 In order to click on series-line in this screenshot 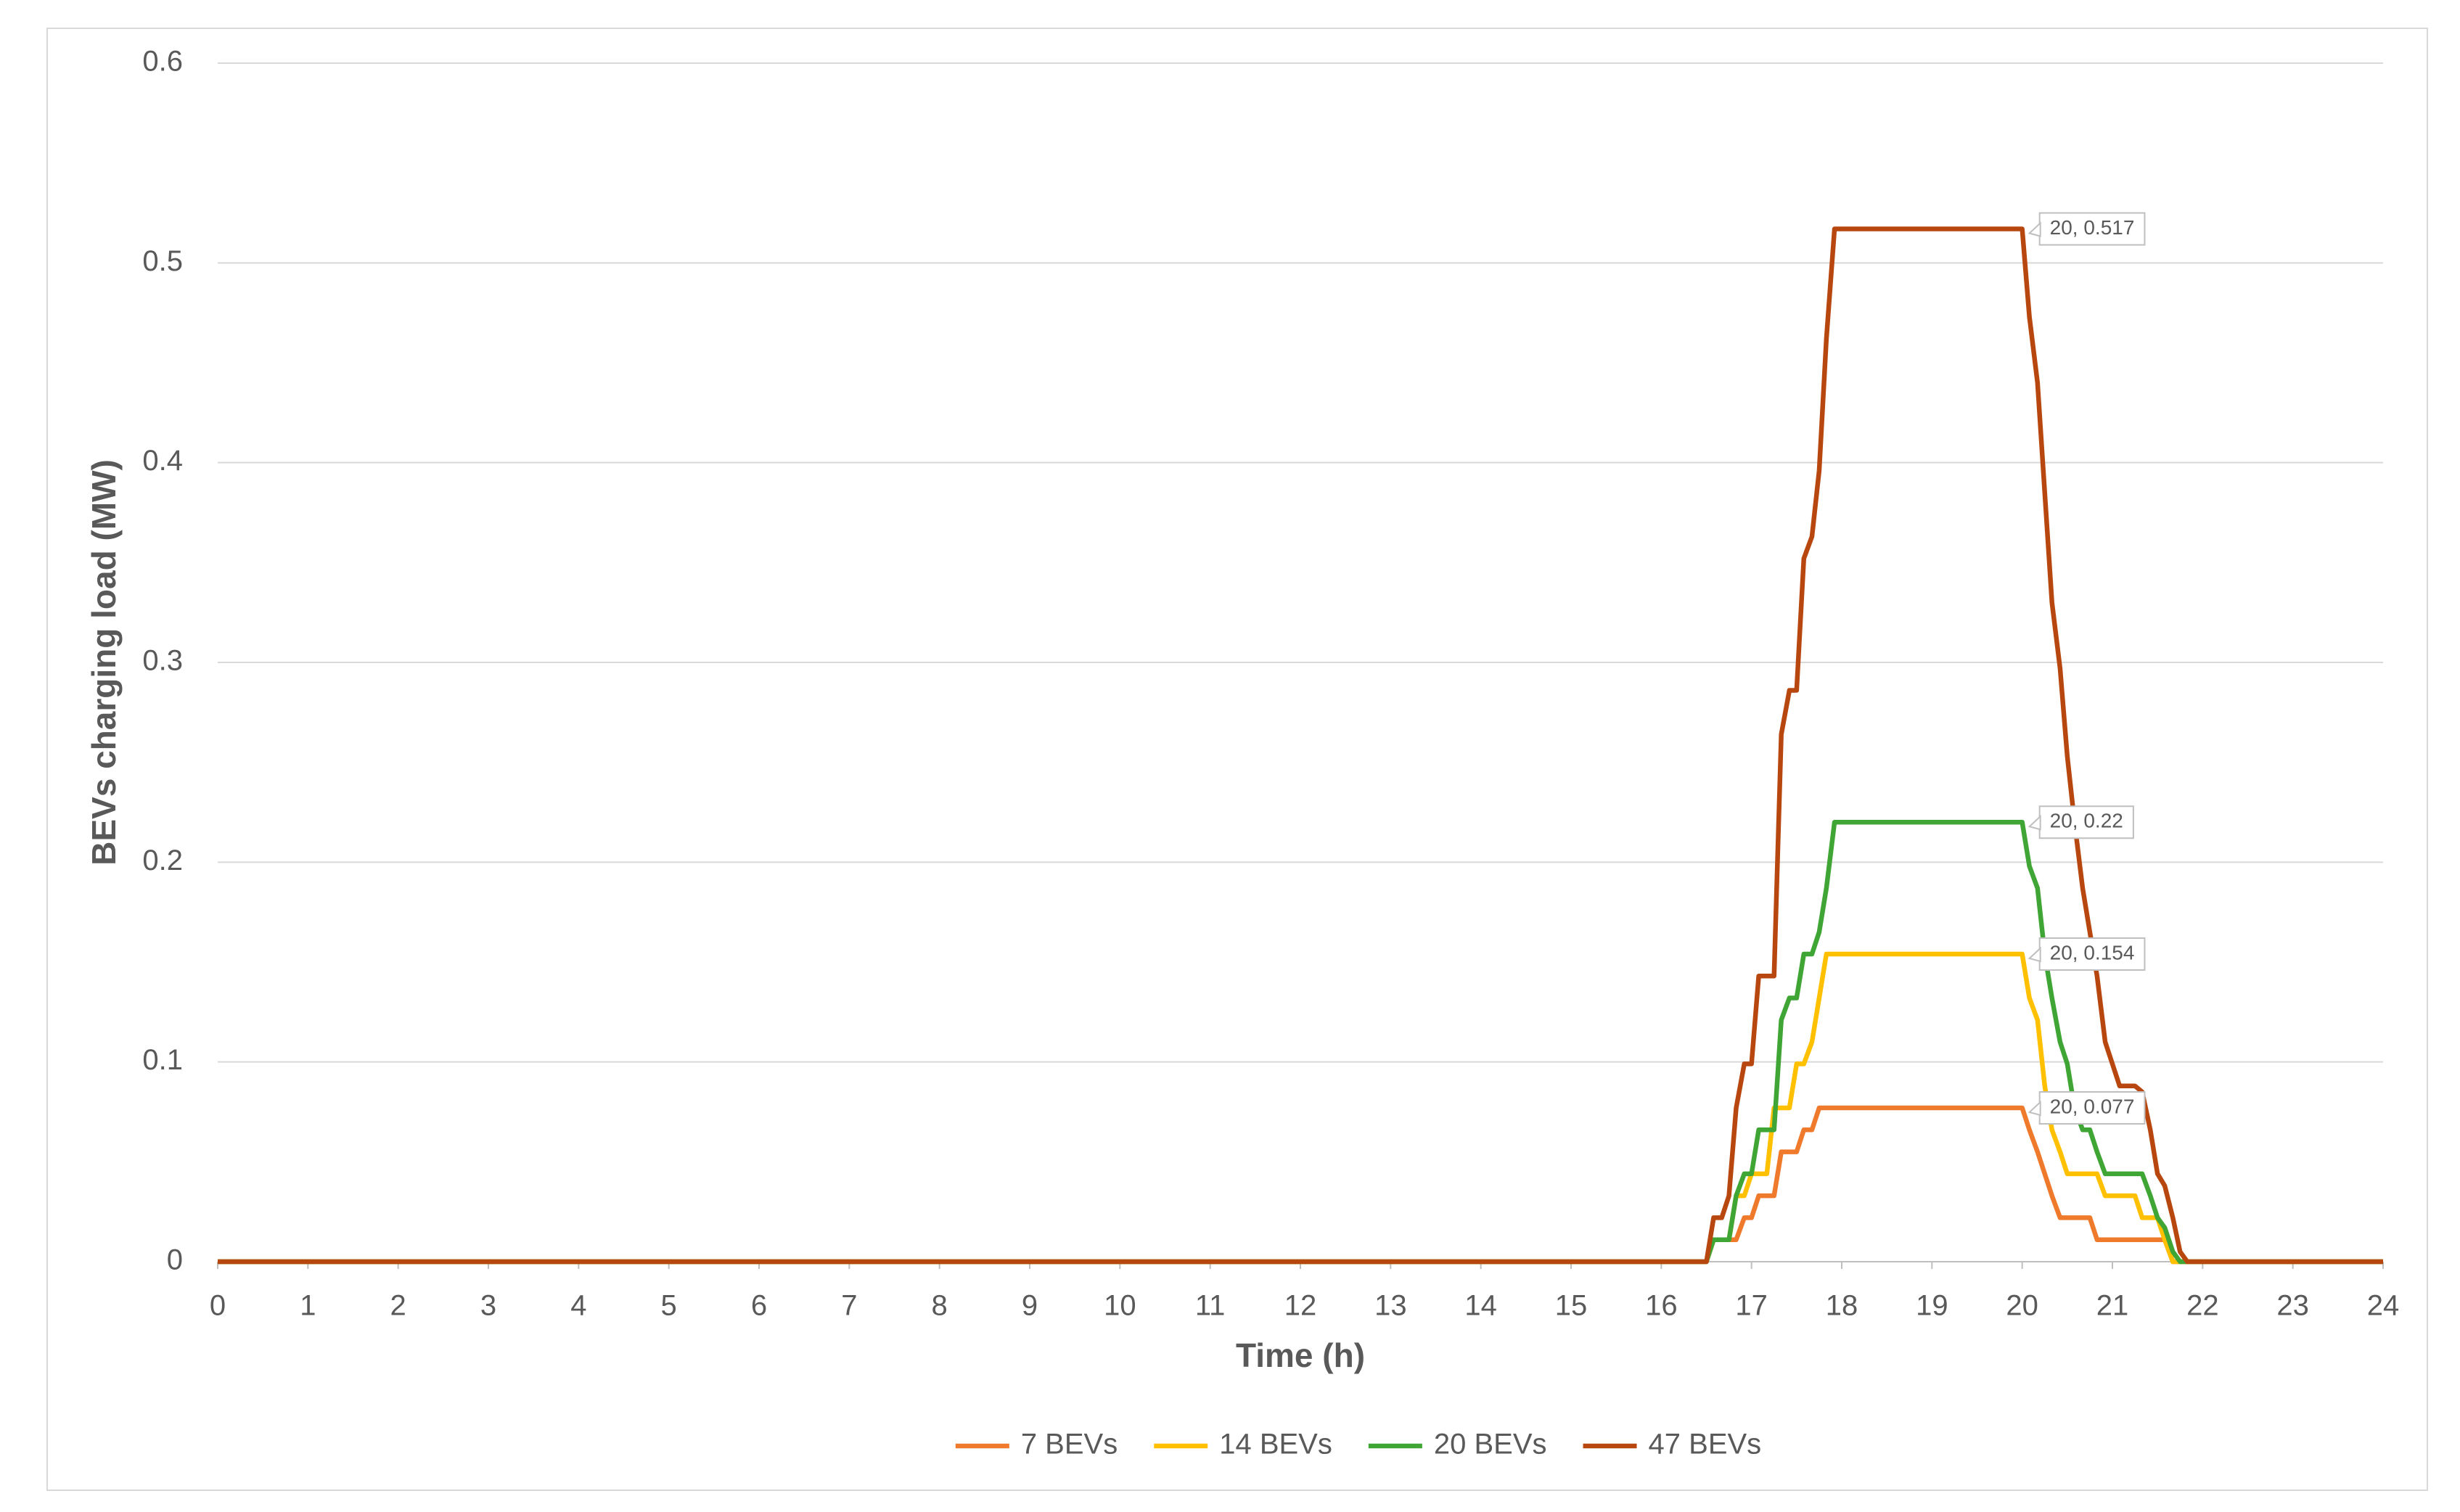, I will do `click(1300, 1185)`.